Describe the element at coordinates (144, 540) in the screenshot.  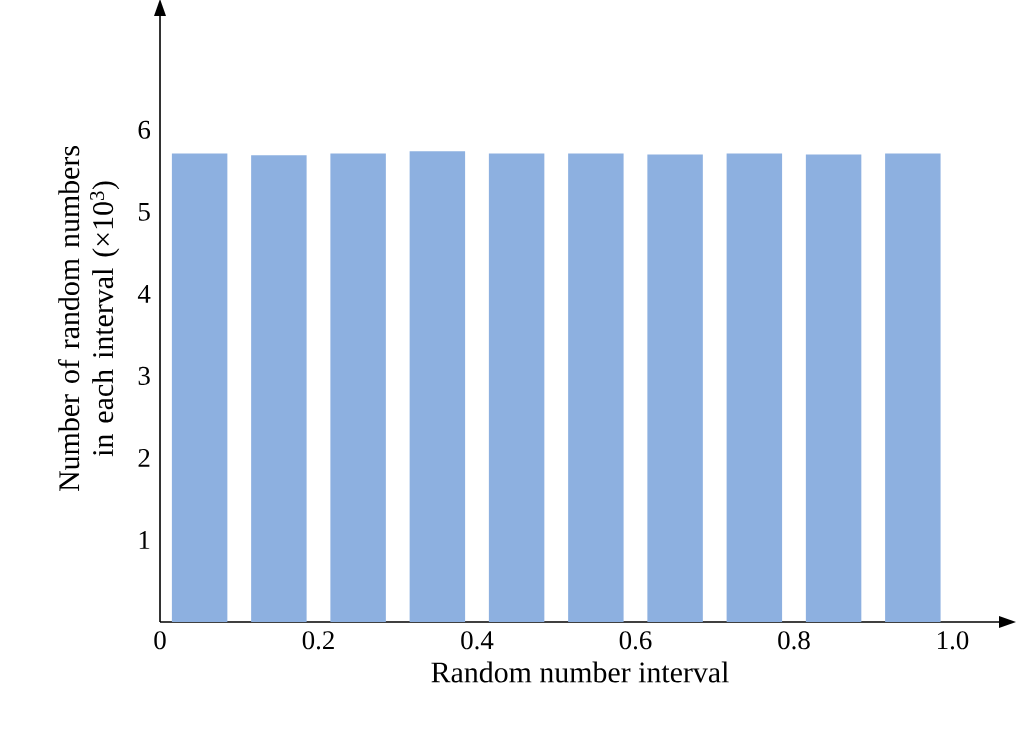
I see `y-tick-label: 1` at that location.